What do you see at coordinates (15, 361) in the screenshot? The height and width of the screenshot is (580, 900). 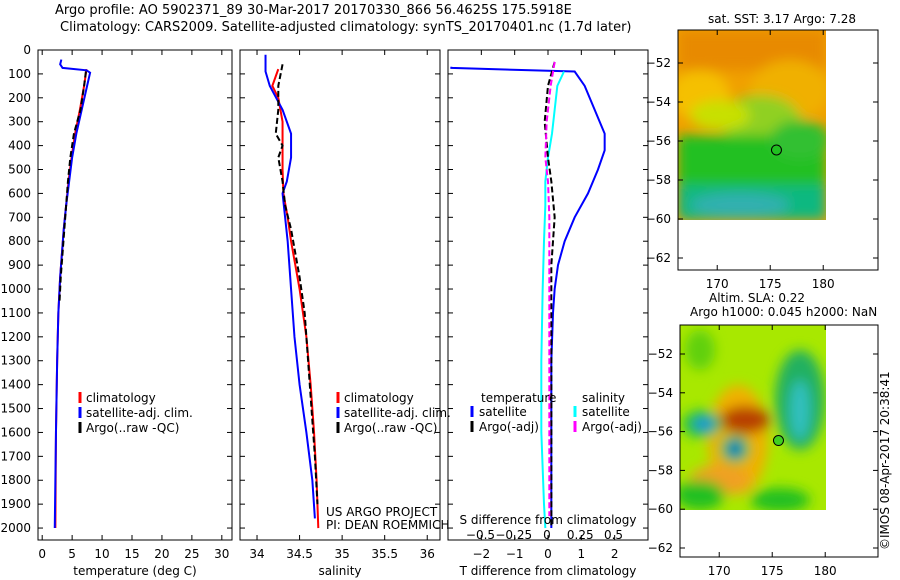 I see `depth-tick-label: 1300` at bounding box center [15, 361].